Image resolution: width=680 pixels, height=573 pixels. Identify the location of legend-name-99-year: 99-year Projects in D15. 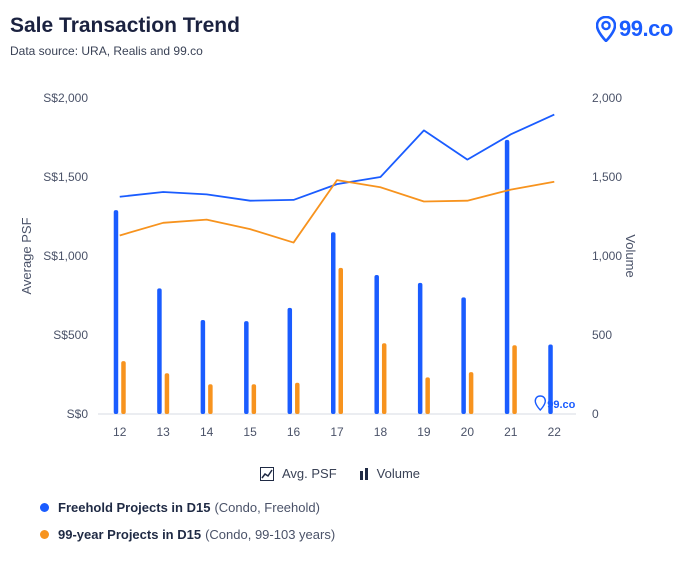
(130, 534).